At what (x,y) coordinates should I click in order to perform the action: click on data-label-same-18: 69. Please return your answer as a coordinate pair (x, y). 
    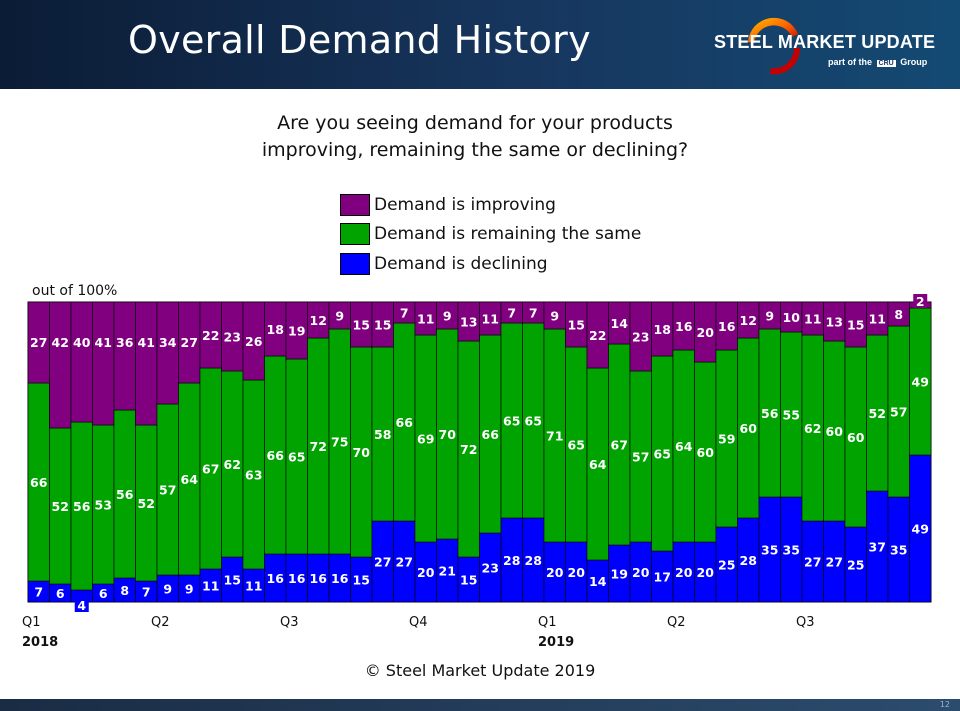
    Looking at the image, I should click on (425, 439).